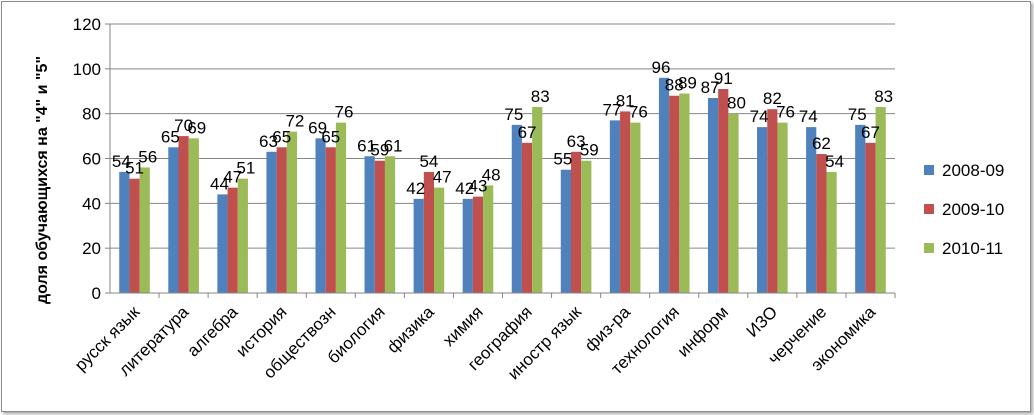 The image size is (1034, 415). What do you see at coordinates (91, 114) in the screenshot?
I see `y-tick-label: 80` at bounding box center [91, 114].